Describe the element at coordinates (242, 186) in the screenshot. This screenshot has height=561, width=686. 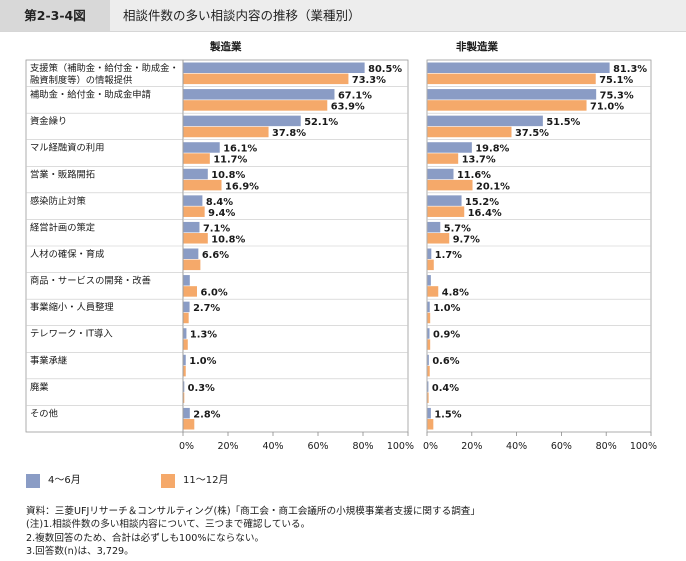
I see `data-label: 16.9%` at that location.